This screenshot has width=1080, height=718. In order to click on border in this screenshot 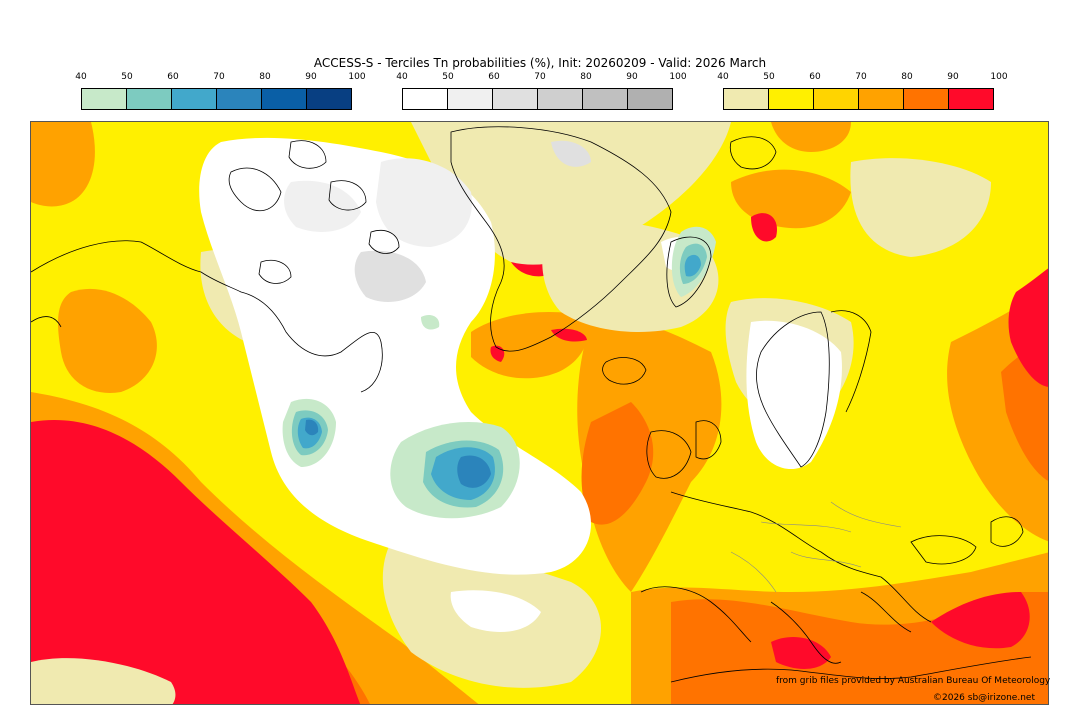, I will do `click(816, 547)`.